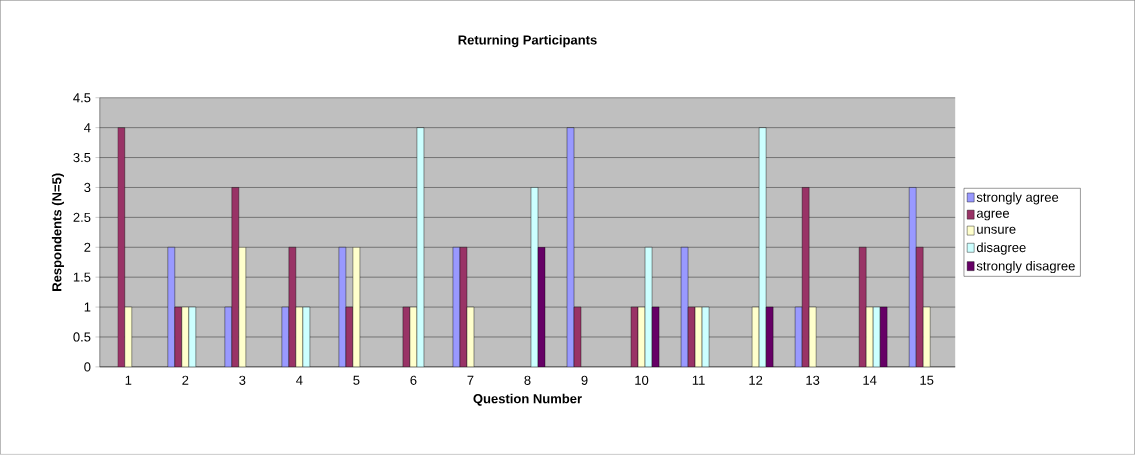  I want to click on x-tick-label: 5, so click(356, 380).